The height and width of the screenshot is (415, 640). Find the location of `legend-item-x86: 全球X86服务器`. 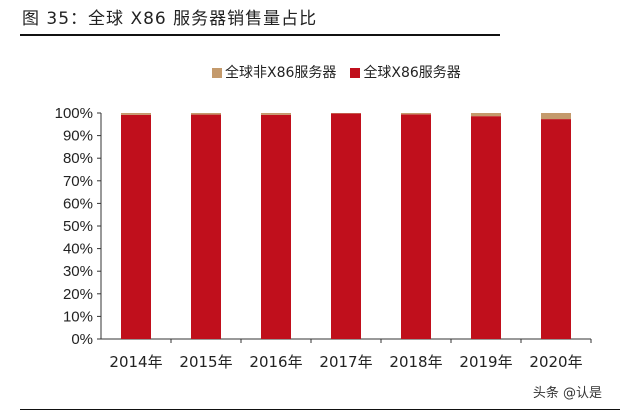

legend-item-x86: 全球X86服务器 is located at coordinates (405, 72).